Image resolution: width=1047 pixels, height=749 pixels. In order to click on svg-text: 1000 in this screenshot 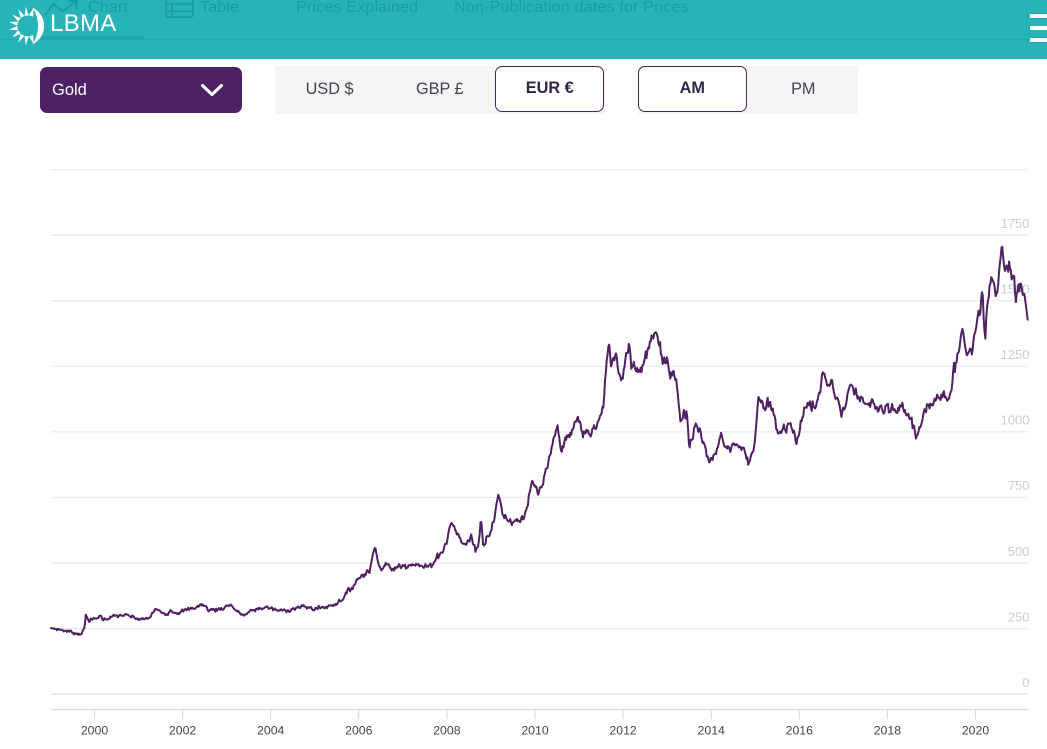, I will do `click(1015, 420)`.